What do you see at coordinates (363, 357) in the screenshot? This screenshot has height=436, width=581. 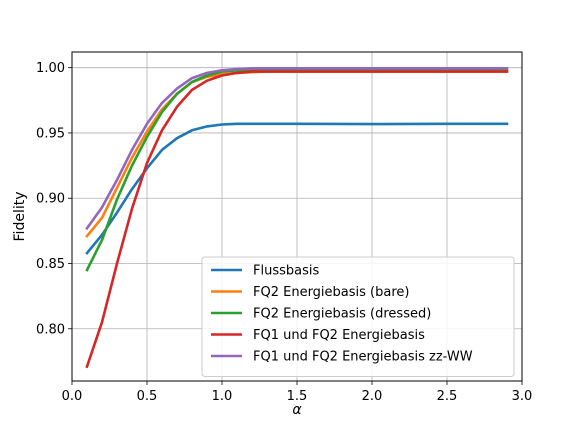 I see `legend-label: FQ1 und FQ2 Energiebasis zz-WW` at bounding box center [363, 357].